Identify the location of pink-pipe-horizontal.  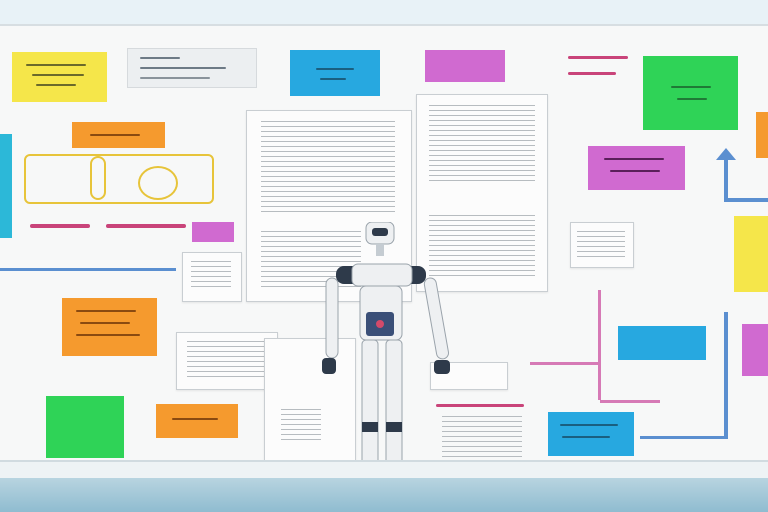
(565, 363).